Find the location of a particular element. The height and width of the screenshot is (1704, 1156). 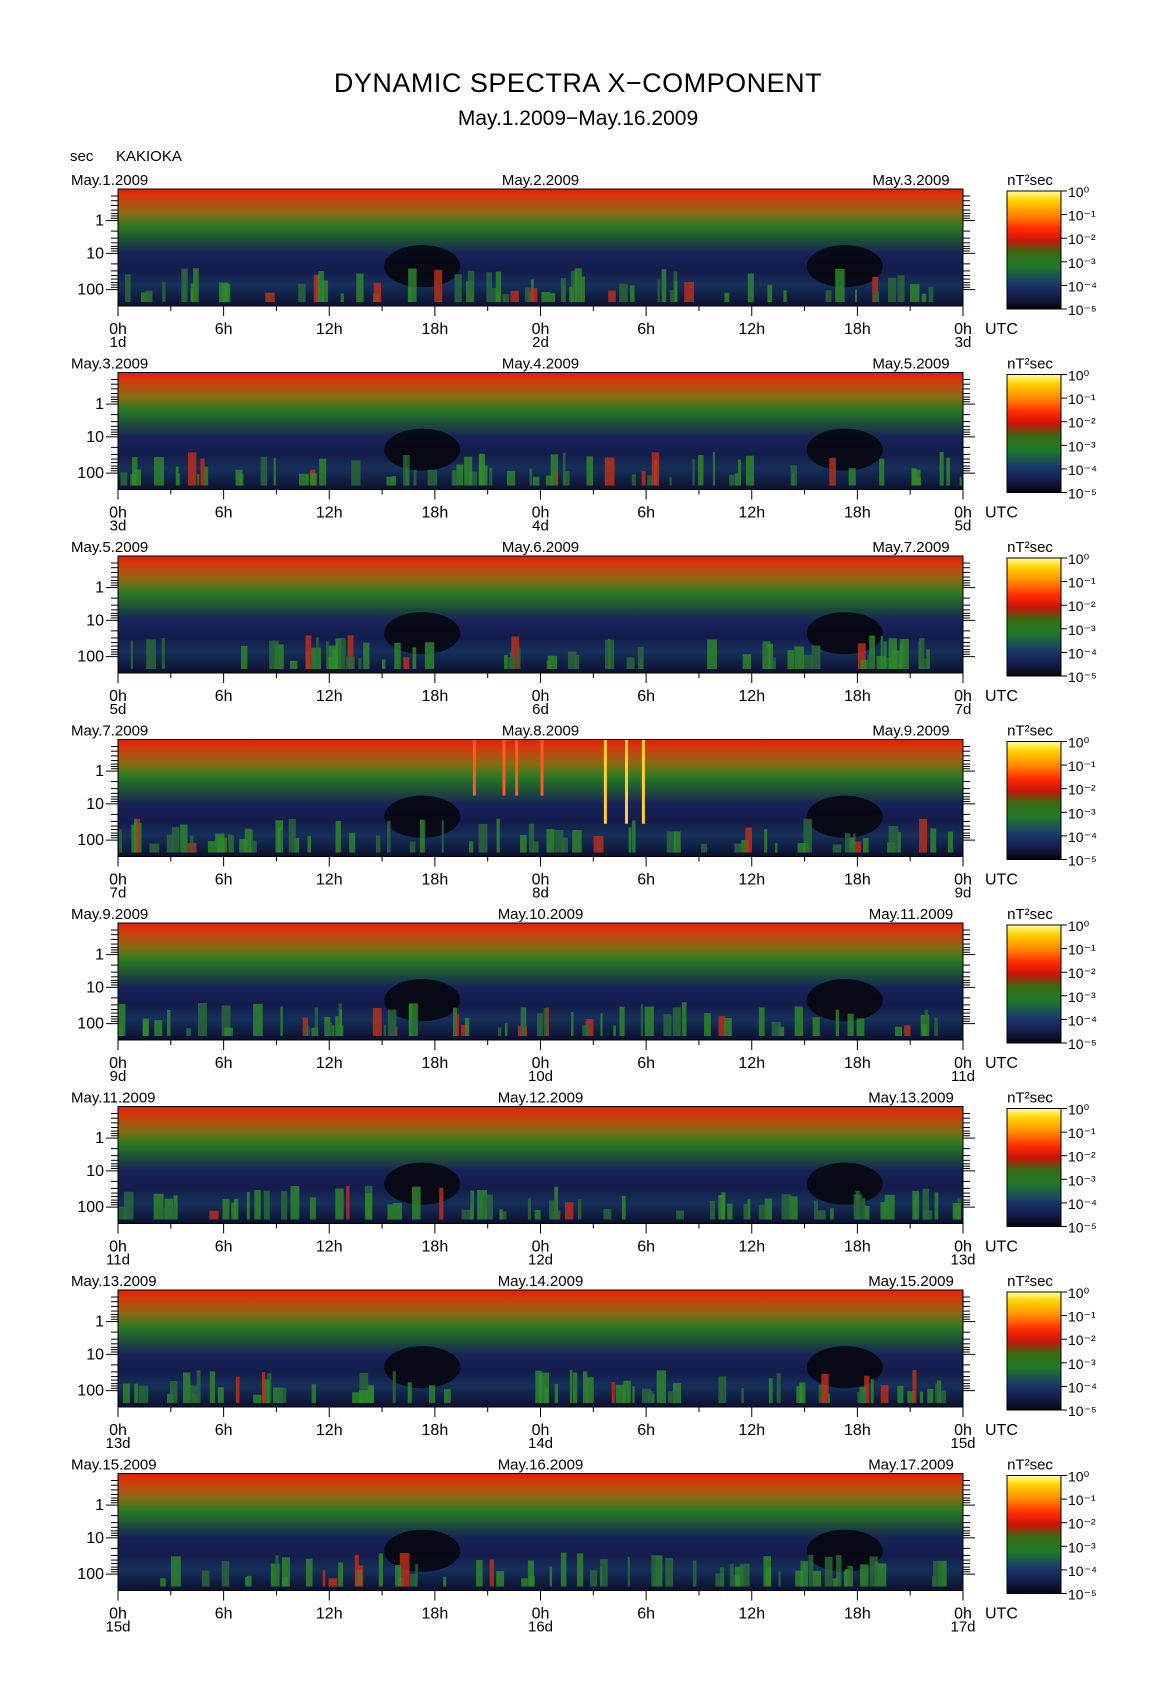

quiet-region is located at coordinates (844, 266).